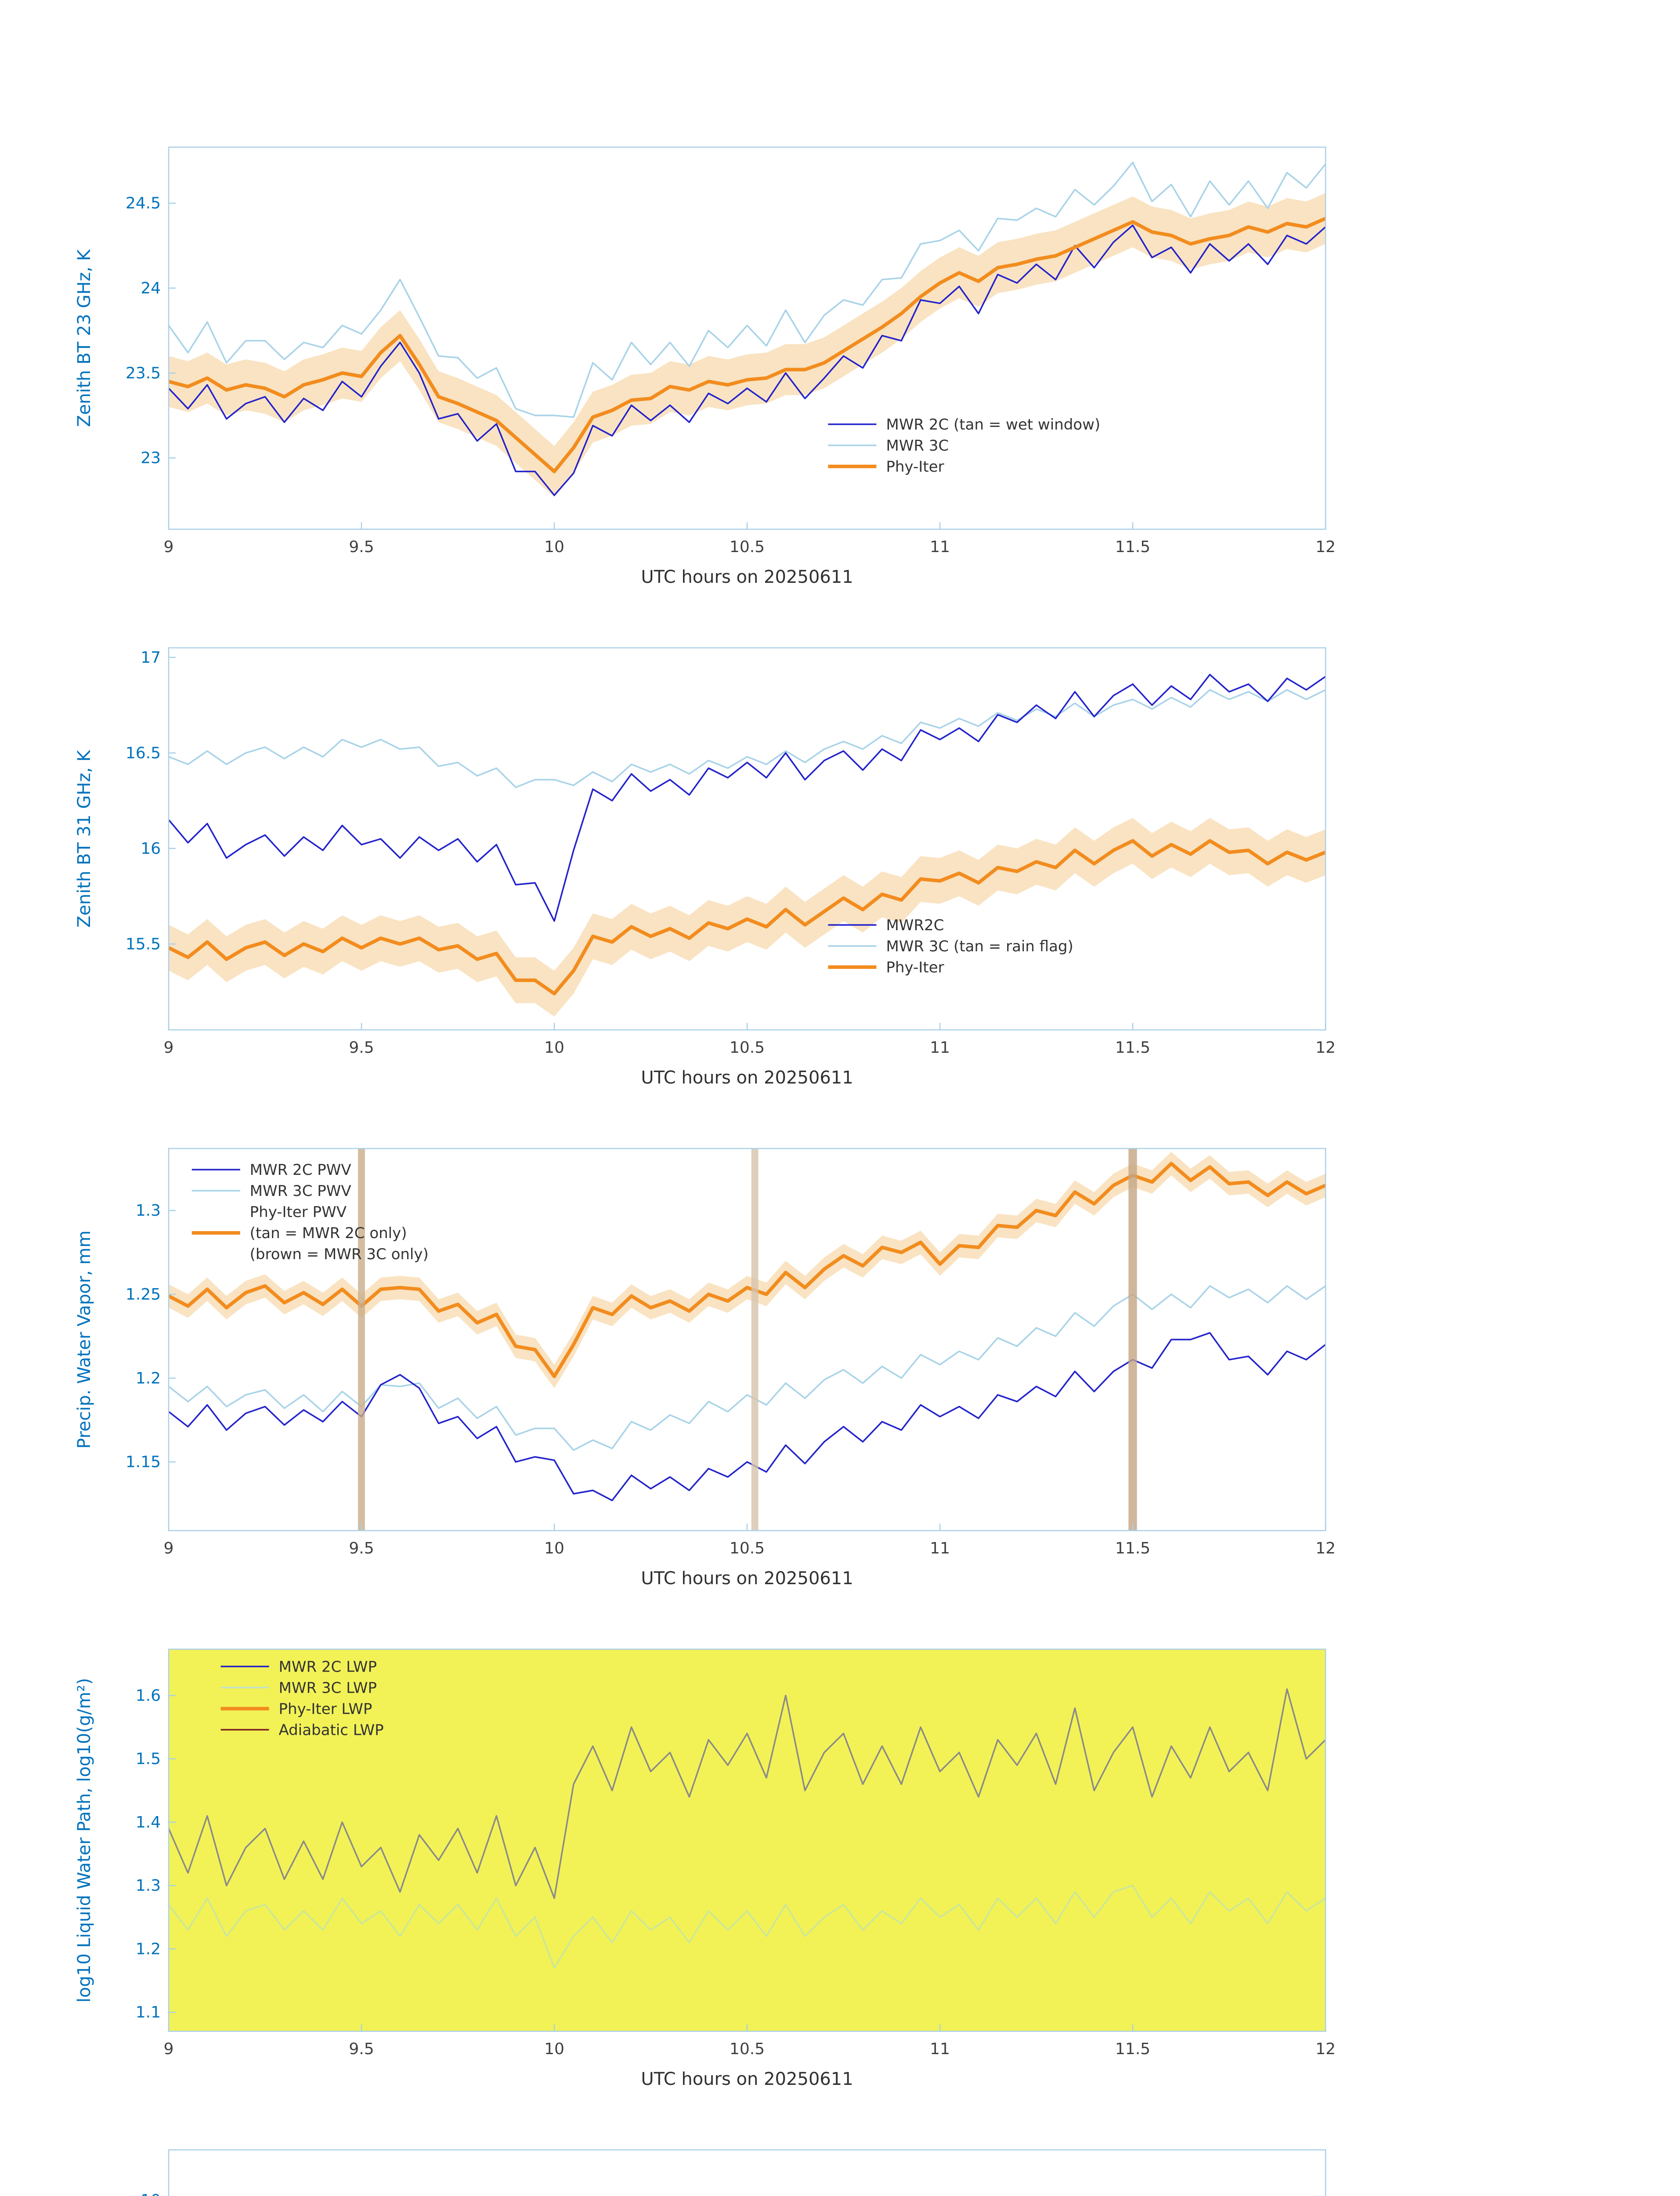  I want to click on mwr-2c-bt23, so click(747, 360).